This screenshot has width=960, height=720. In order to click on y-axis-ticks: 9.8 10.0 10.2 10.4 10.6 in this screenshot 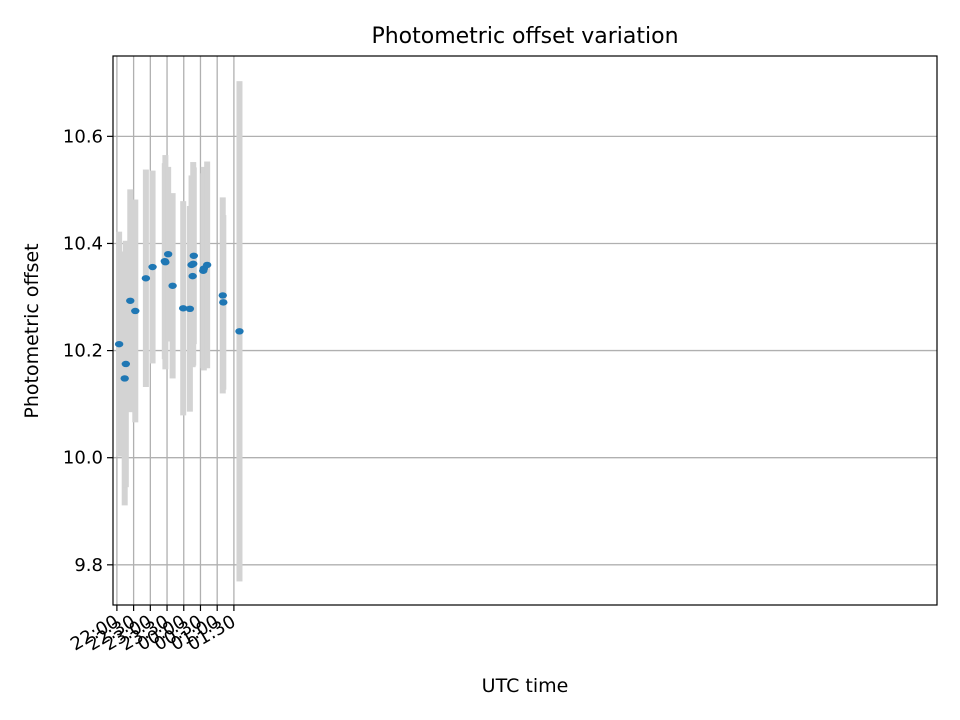, I will do `click(88, 351)`.